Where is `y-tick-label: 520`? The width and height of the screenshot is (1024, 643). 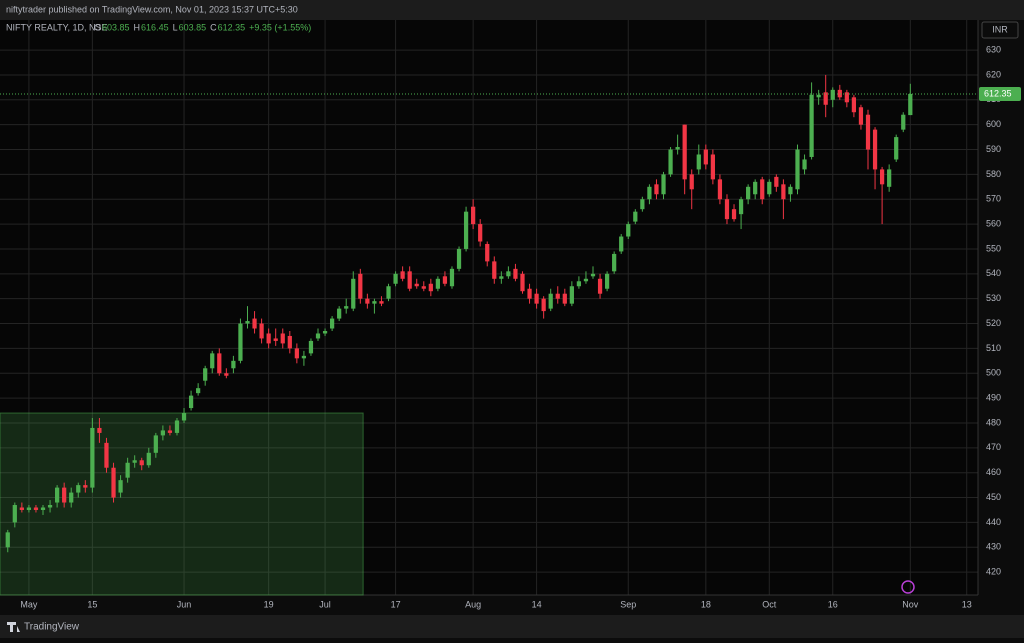
y-tick-label: 520 is located at coordinates (993, 323).